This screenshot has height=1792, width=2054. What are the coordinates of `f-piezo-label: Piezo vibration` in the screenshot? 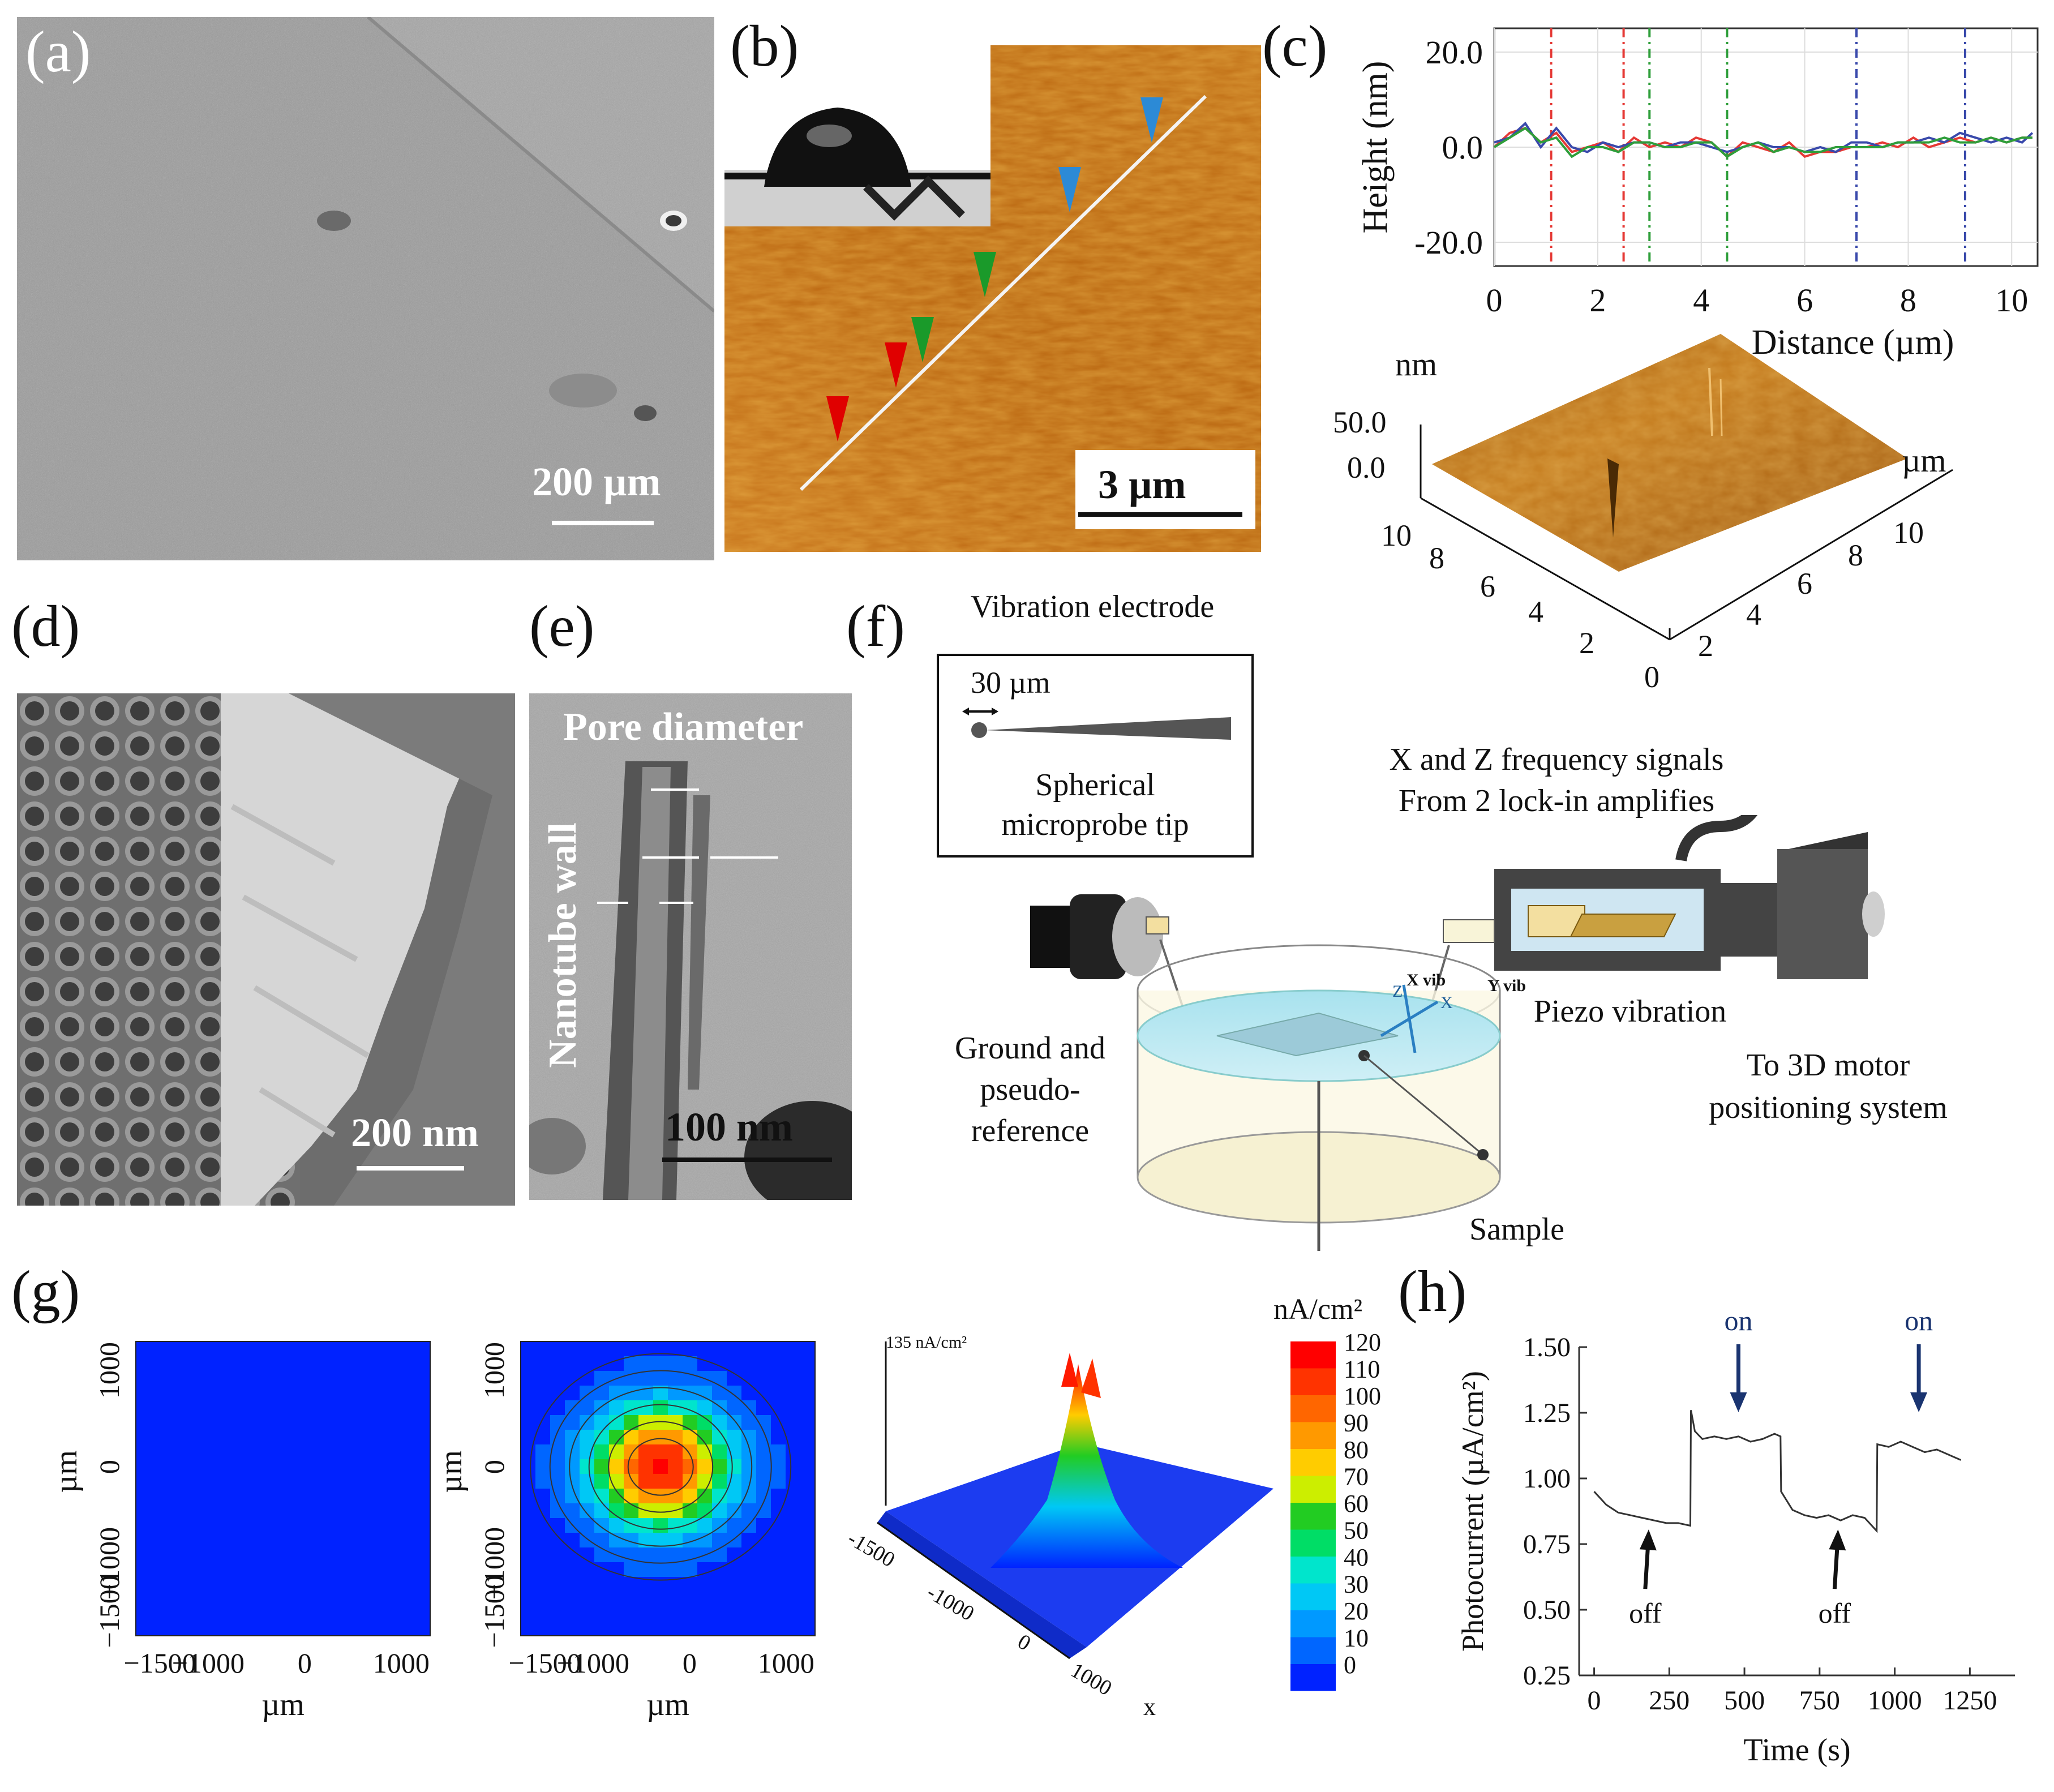 It's located at (1630, 1011).